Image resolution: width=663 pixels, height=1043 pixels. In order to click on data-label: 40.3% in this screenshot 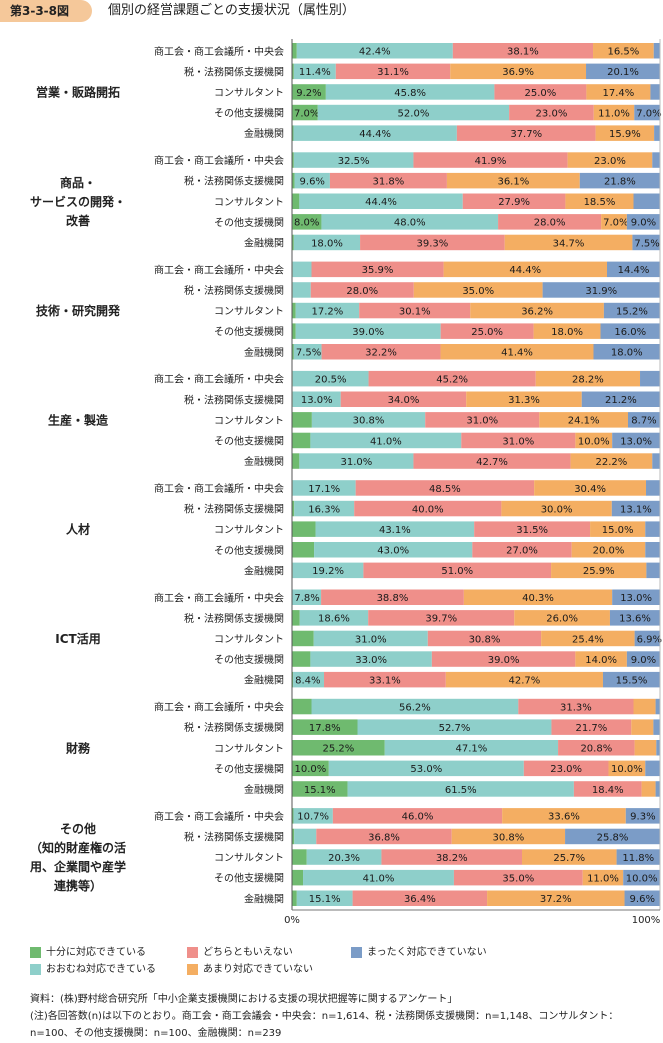, I will do `click(538, 598)`.